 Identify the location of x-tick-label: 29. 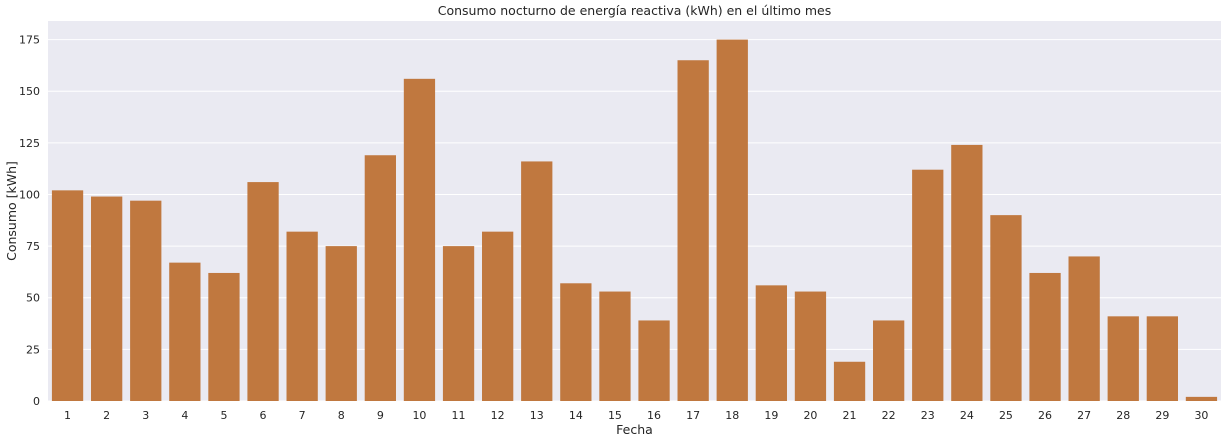
(1162, 415).